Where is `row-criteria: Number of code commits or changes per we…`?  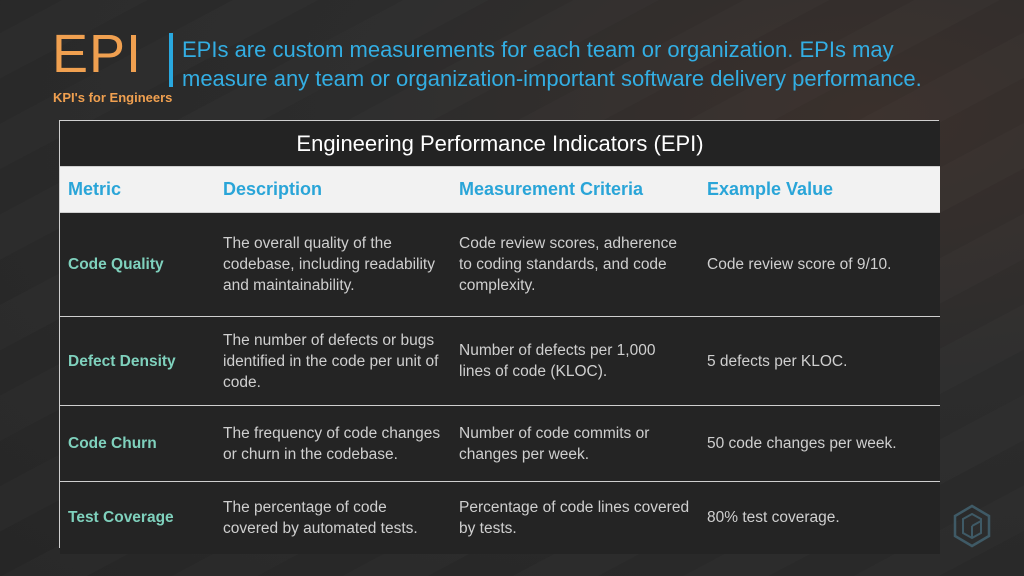 row-criteria: Number of code commits or changes per we… is located at coordinates (575, 443).